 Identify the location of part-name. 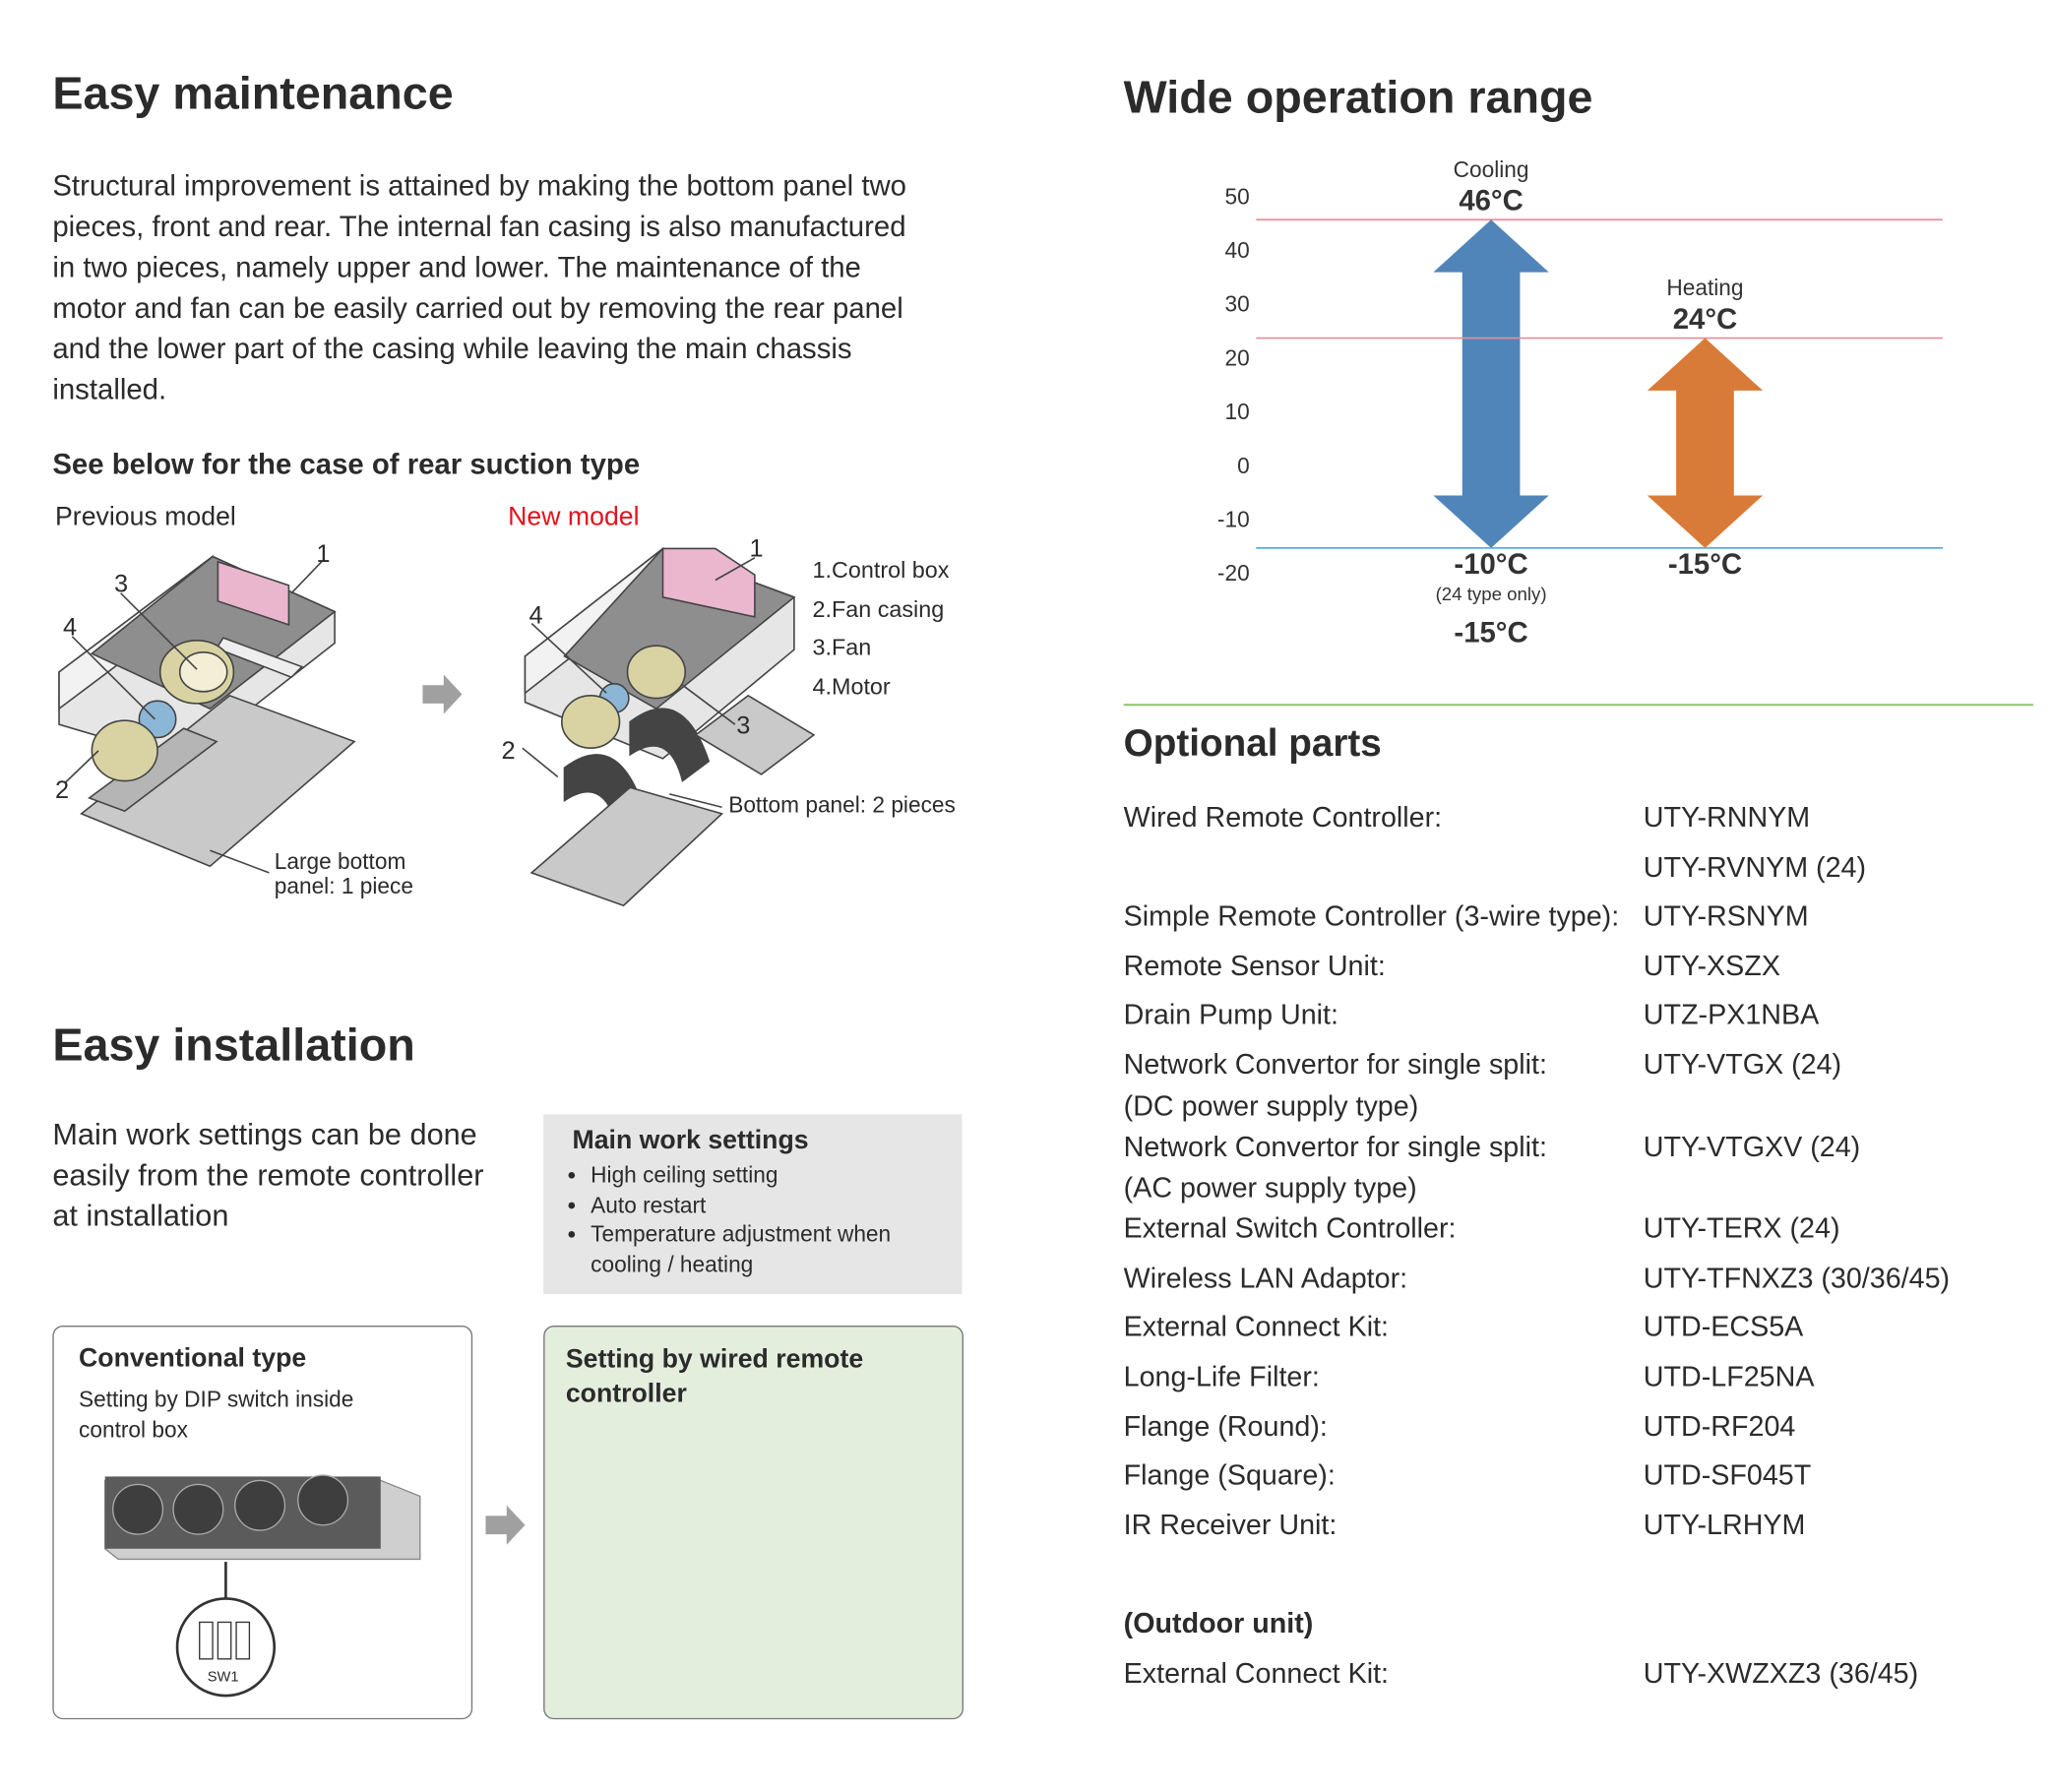
(1384, 868).